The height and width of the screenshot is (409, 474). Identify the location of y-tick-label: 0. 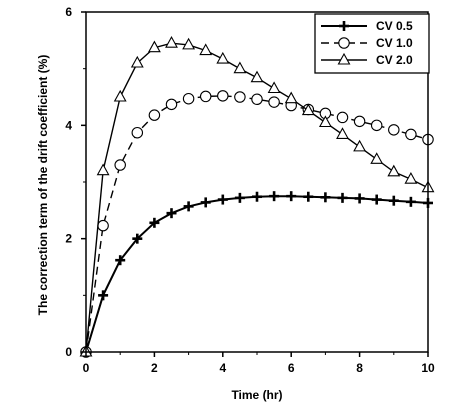
(68, 352).